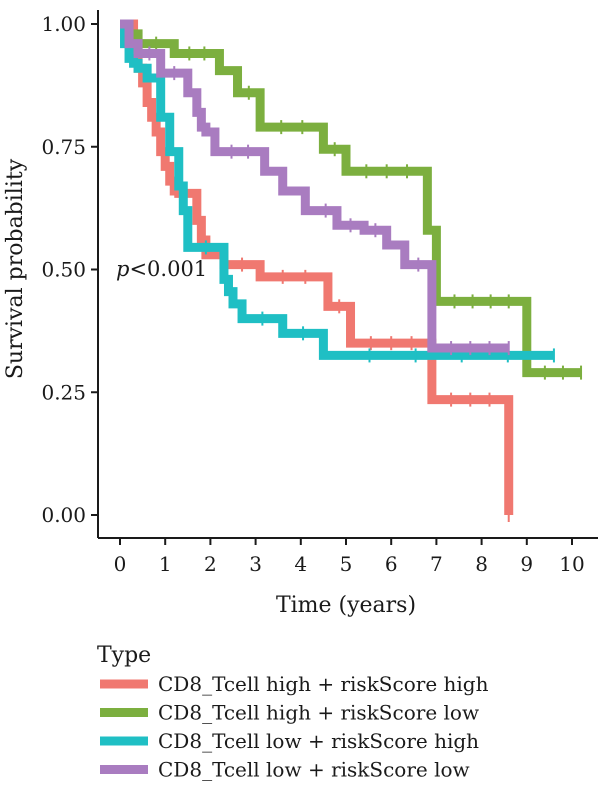  I want to click on x-tick-label: 2, so click(210, 564).